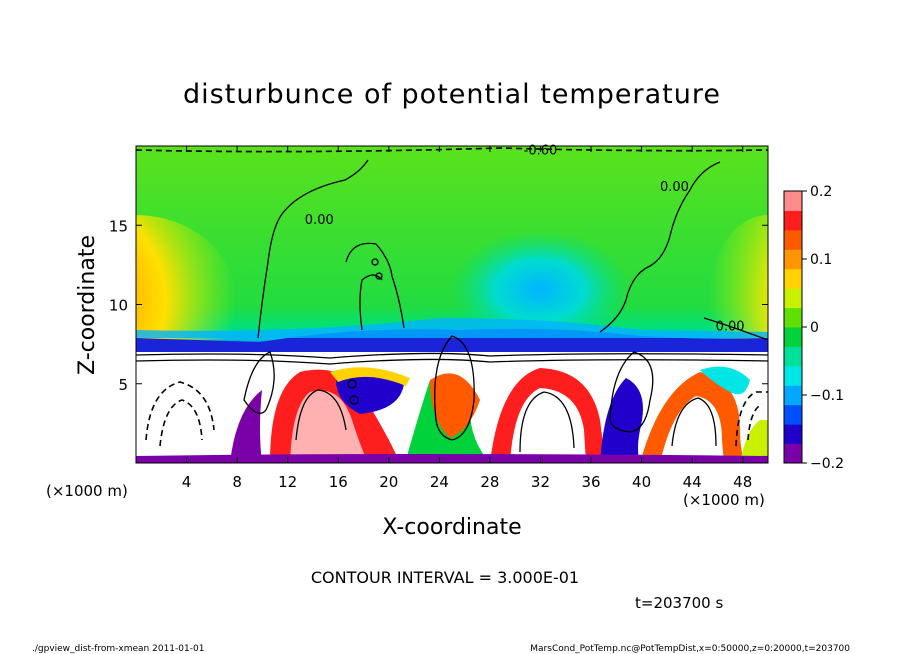 The height and width of the screenshot is (654, 904). Describe the element at coordinates (338, 482) in the screenshot. I see `x-tick-label: 16` at that location.